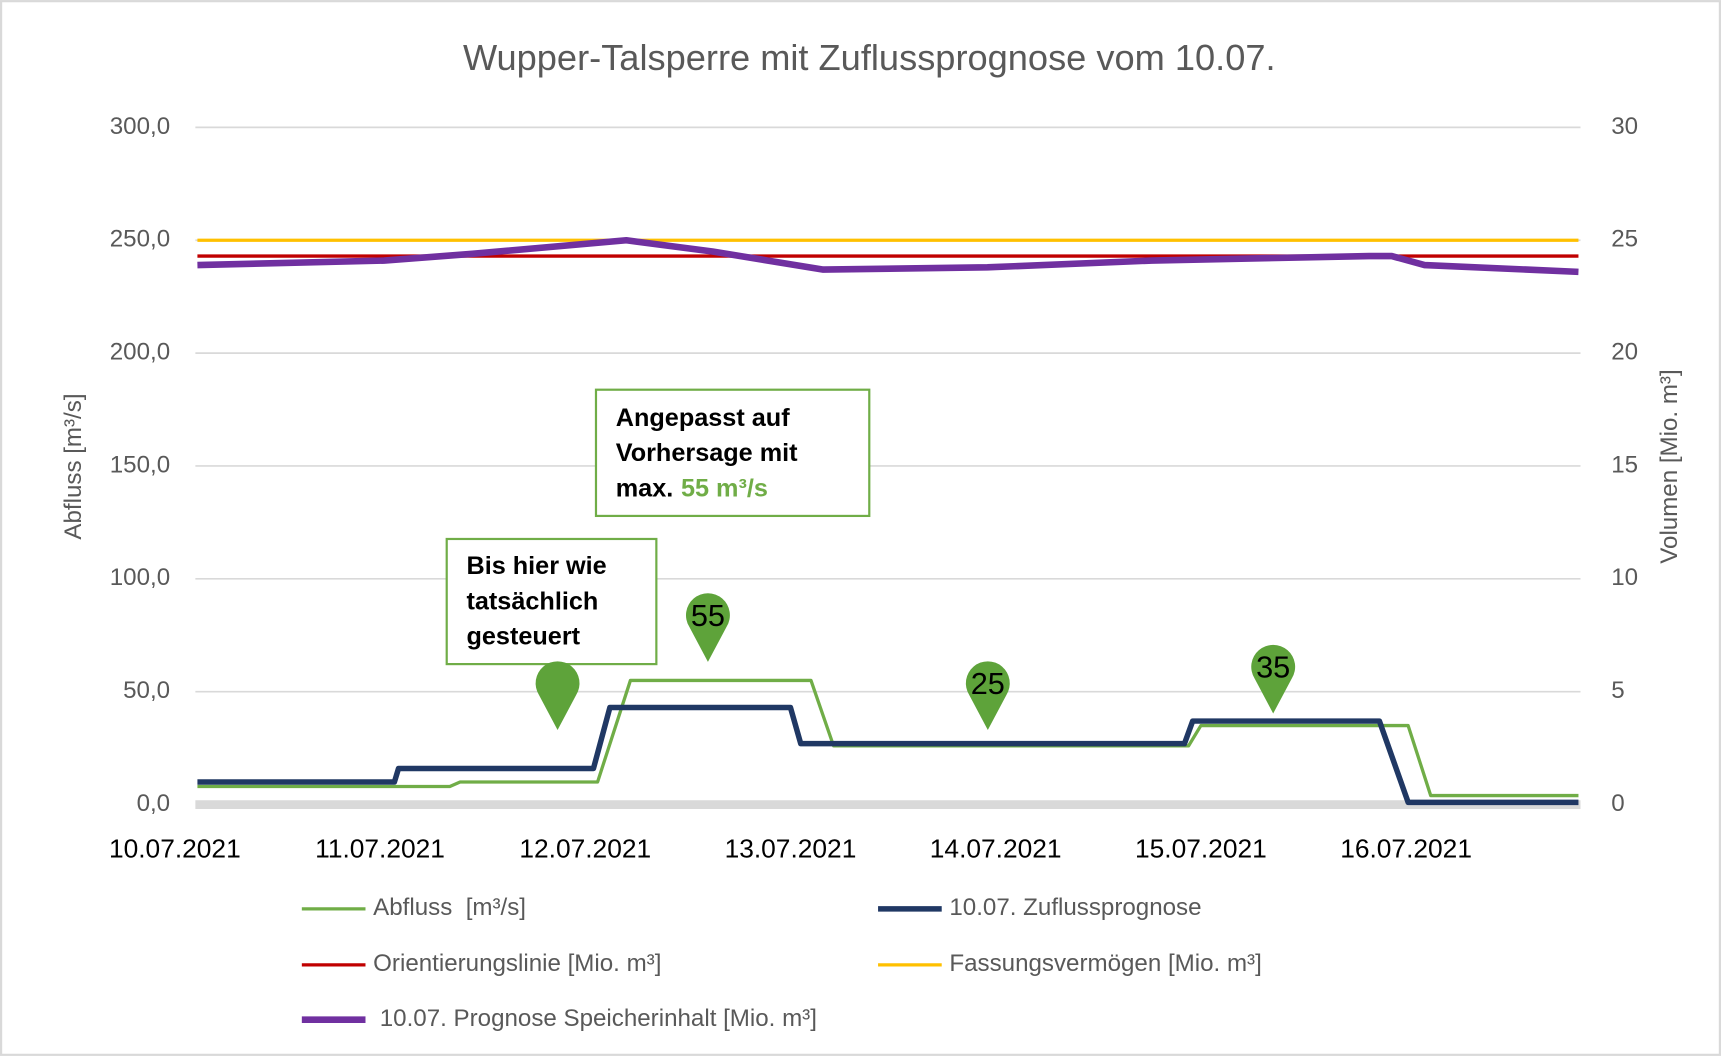 This screenshot has width=1721, height=1056. I want to click on x-tick-label: 16.07.2021, so click(1406, 849).